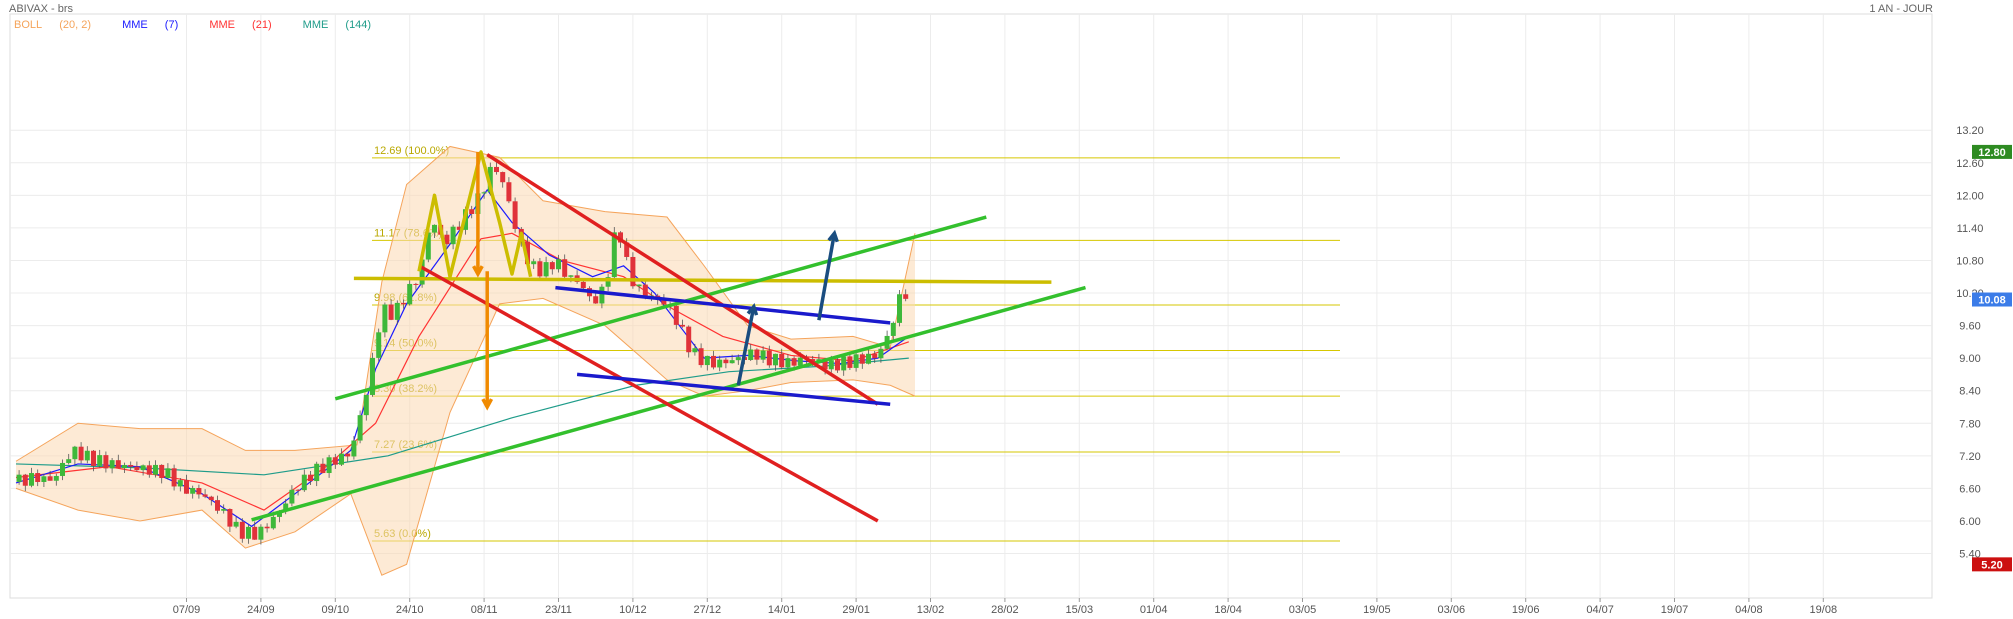 The height and width of the screenshot is (619, 2013). Describe the element at coordinates (337, 25) in the screenshot. I see `legend-mme-144: MME (144)` at that location.